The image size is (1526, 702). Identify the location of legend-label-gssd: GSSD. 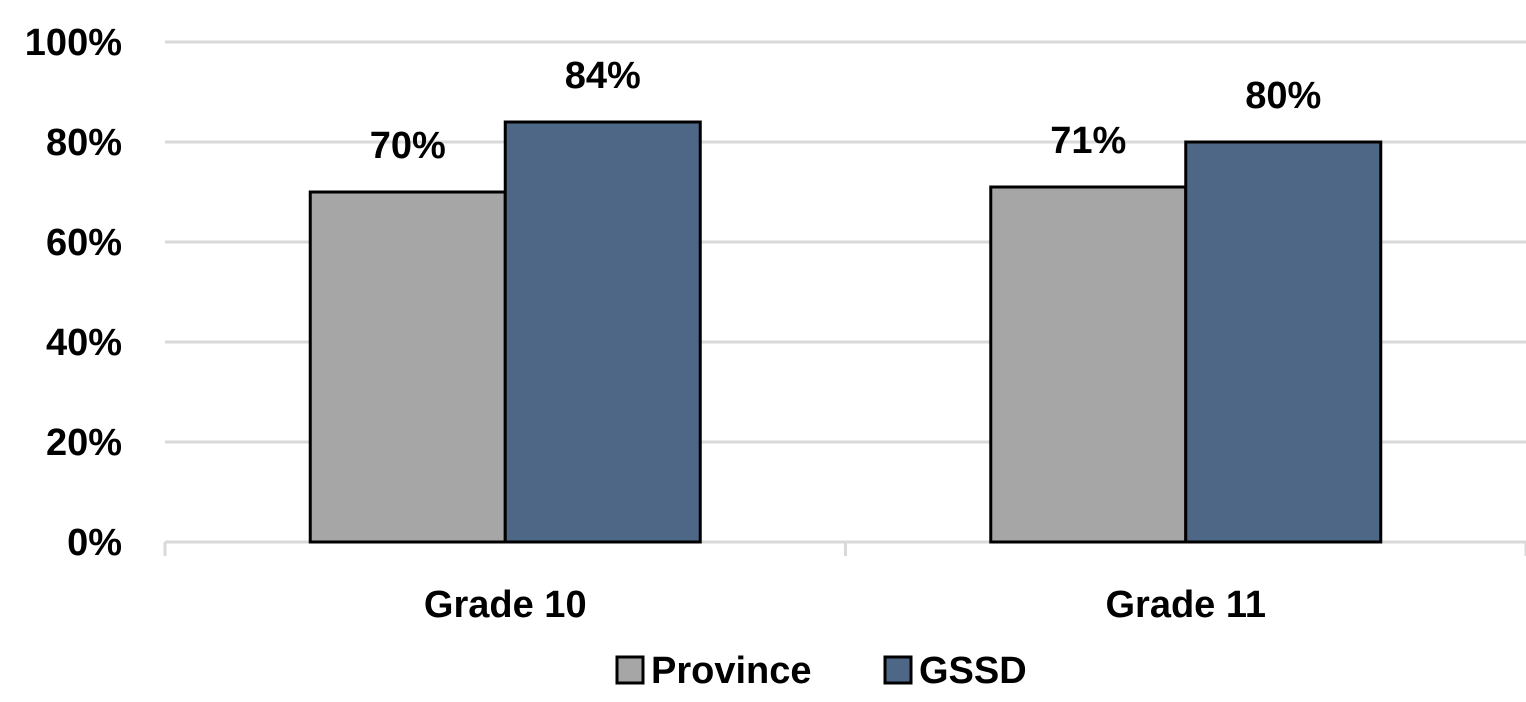
(973, 671).